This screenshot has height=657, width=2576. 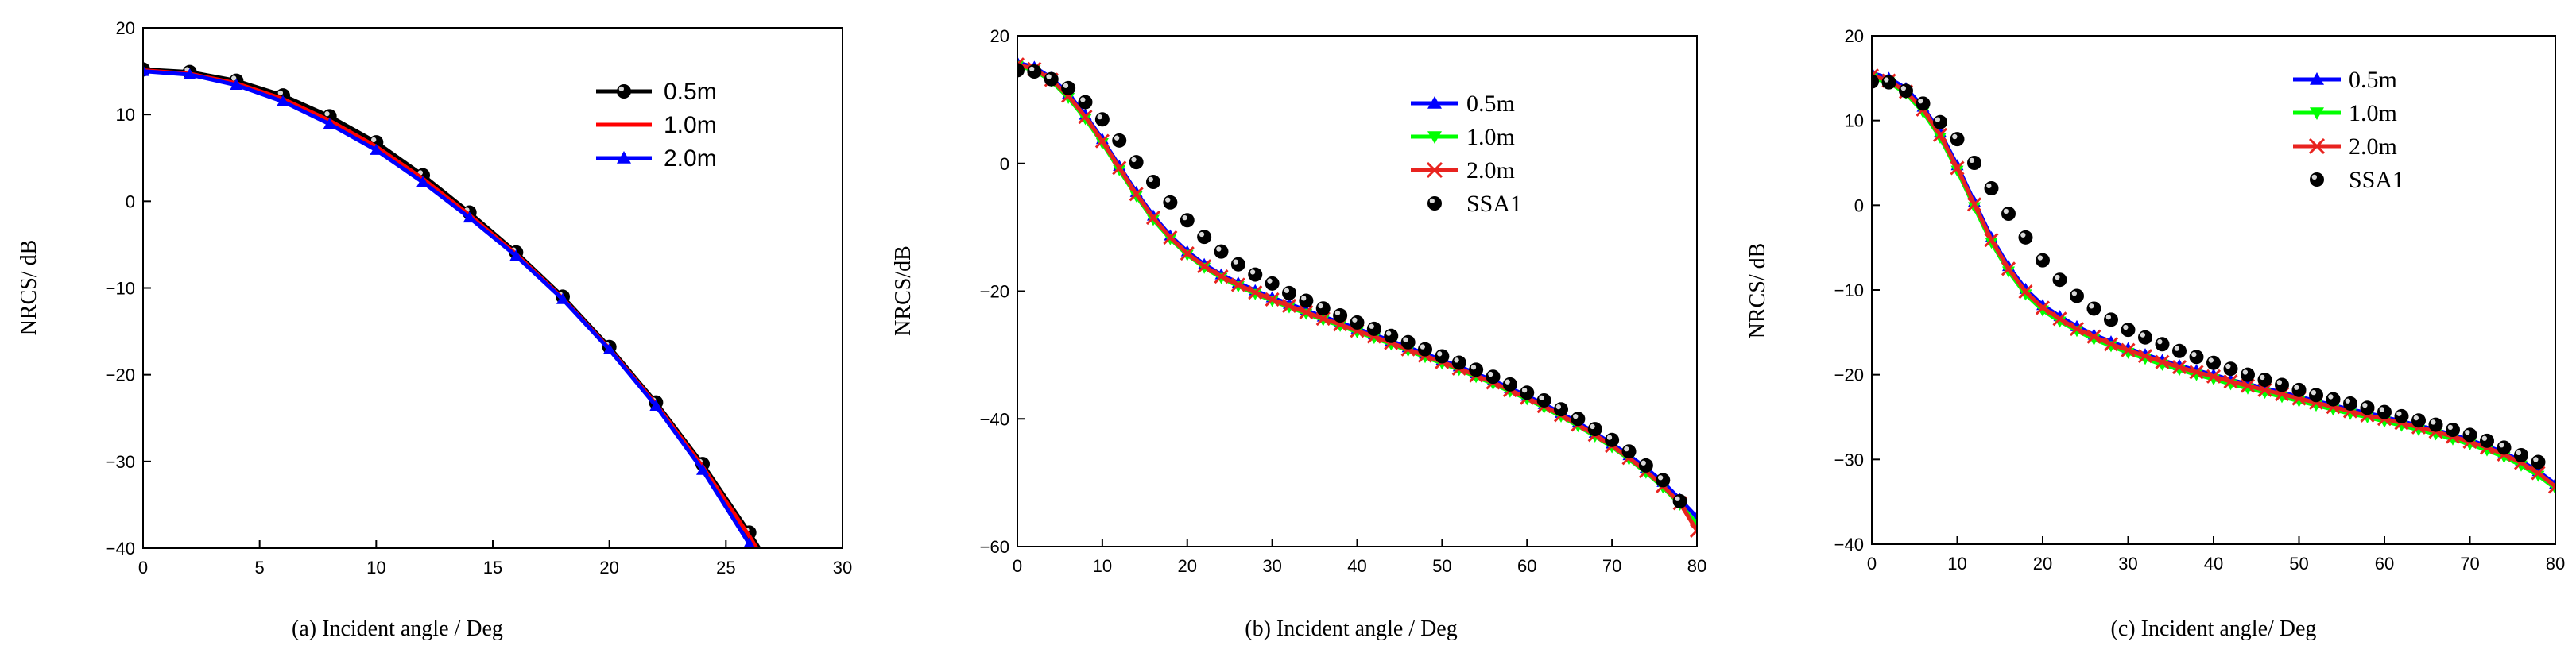 What do you see at coordinates (121, 462) in the screenshot?
I see `y-tick-label: −30` at bounding box center [121, 462].